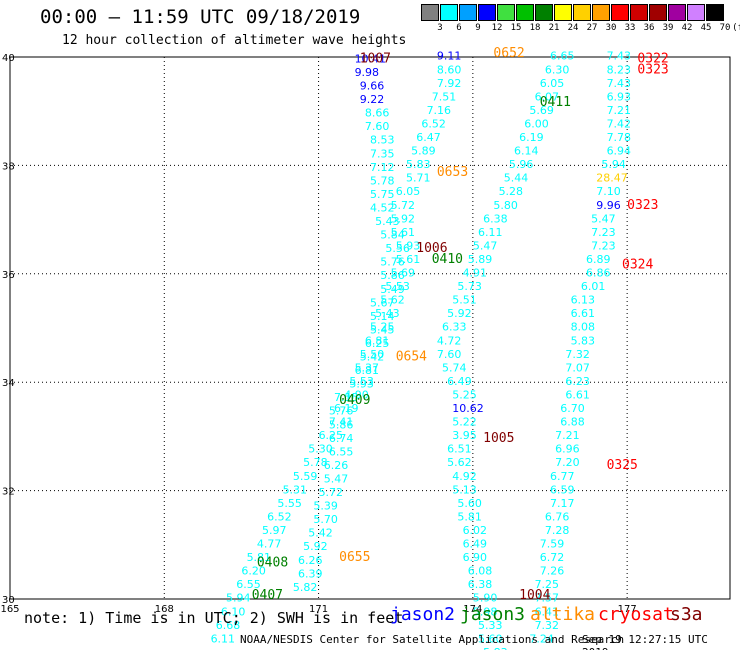  Describe the element at coordinates (541, 638) in the screenshot. I see `wave-height-value: 7.24` at that location.